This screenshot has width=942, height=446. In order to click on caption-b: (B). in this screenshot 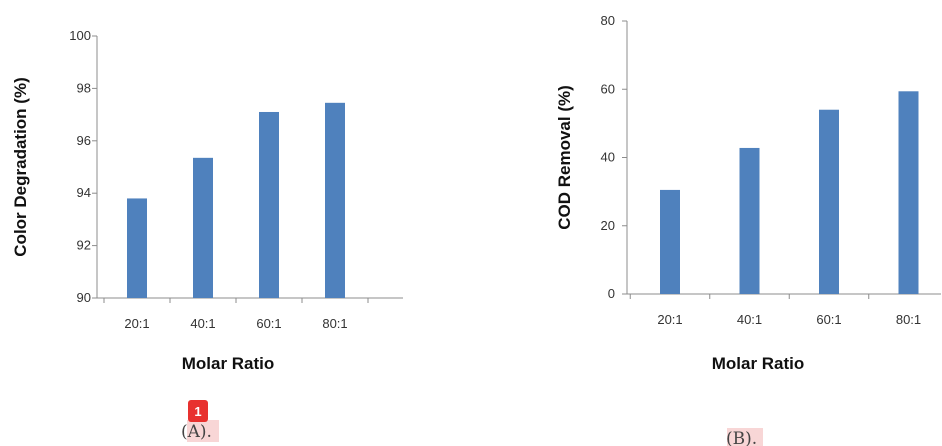, I will do `click(741, 437)`.